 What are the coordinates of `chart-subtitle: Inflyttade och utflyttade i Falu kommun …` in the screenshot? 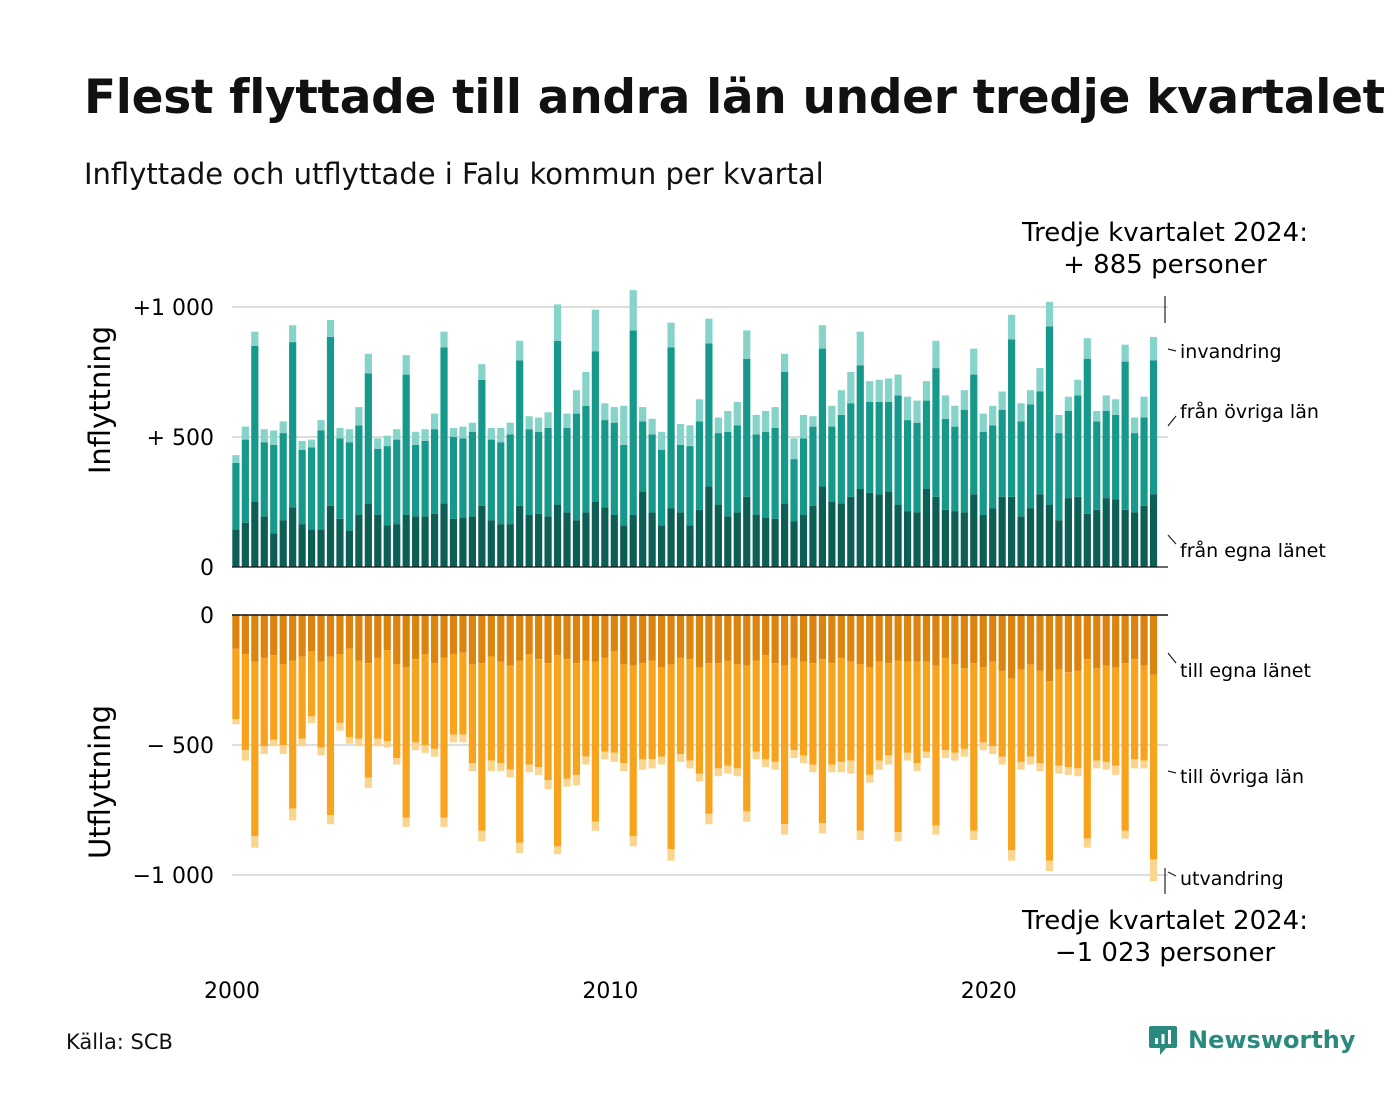 It's located at (454, 174).